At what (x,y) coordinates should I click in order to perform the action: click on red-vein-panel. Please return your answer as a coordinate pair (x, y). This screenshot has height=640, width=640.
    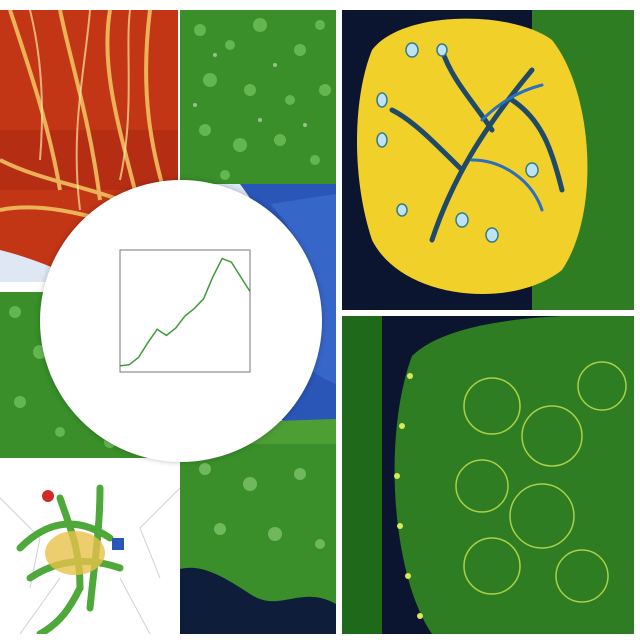
    Looking at the image, I should click on (89, 146).